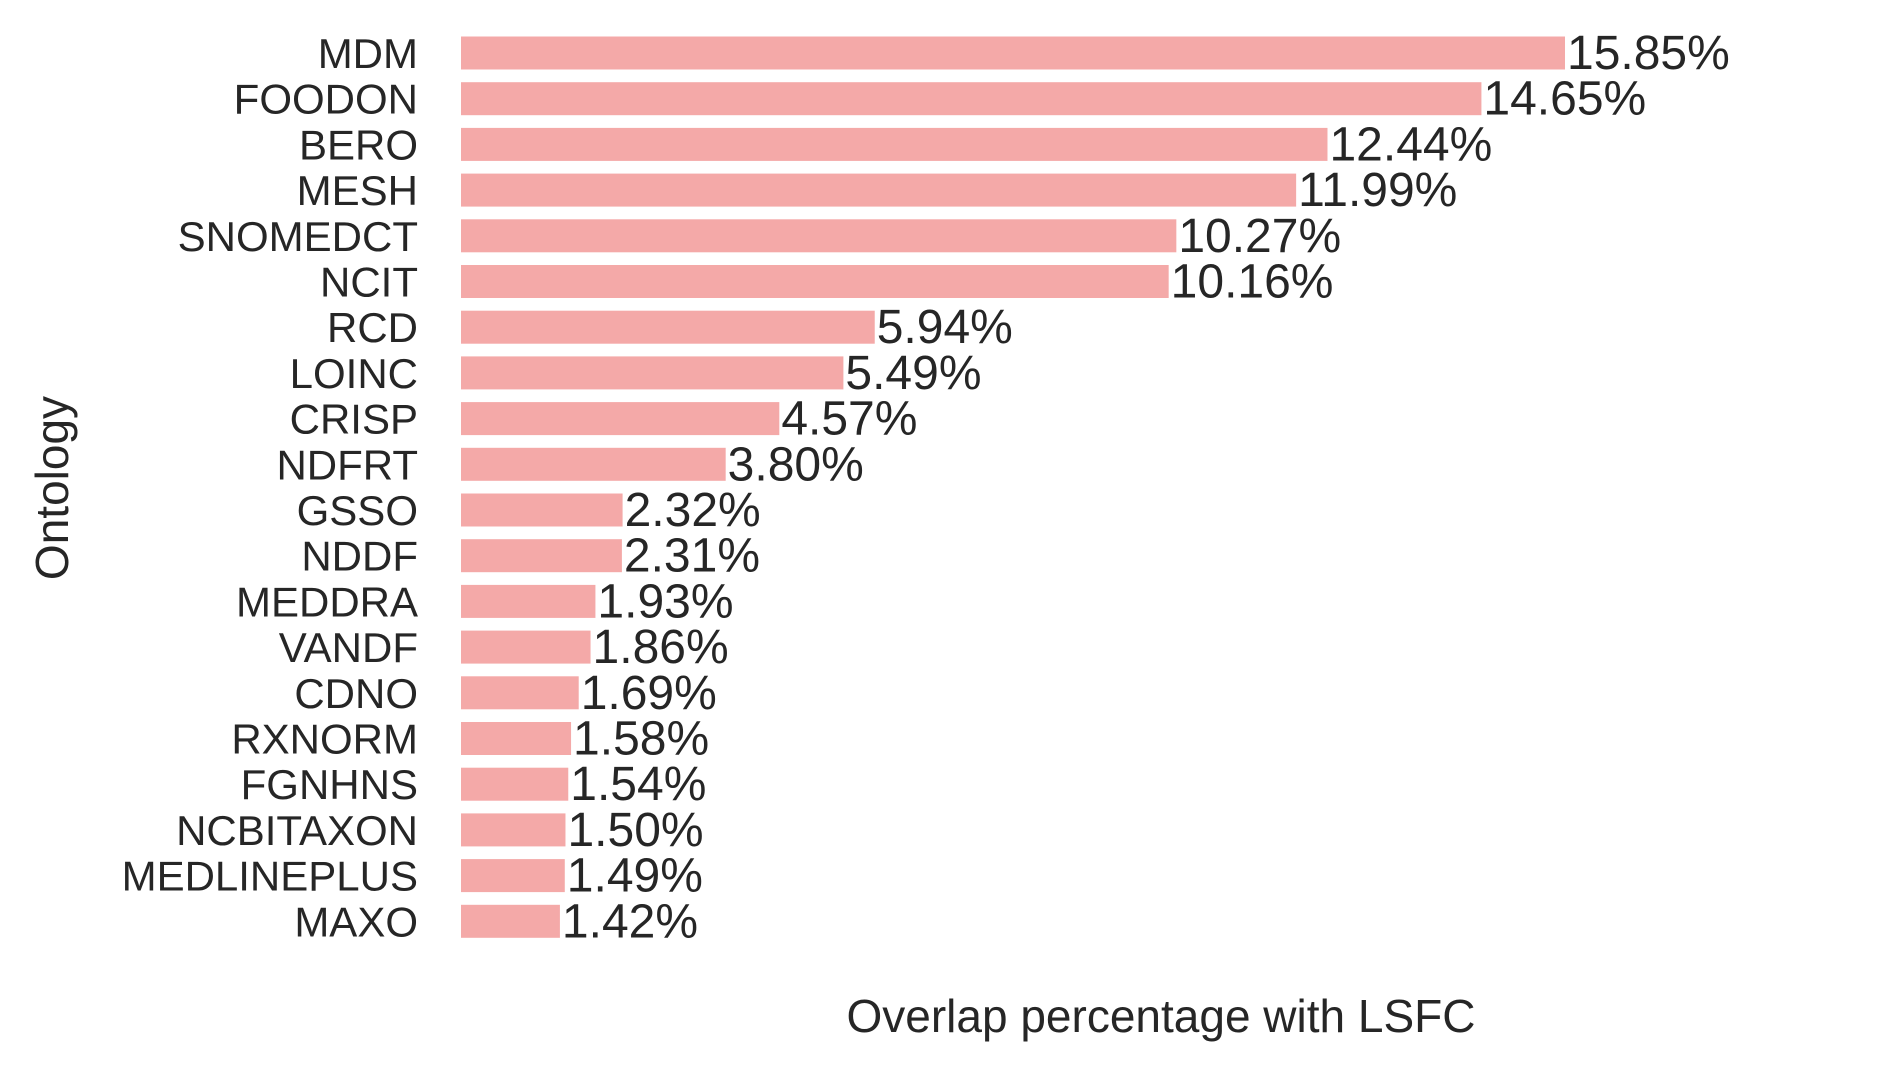 The image size is (1881, 1069). What do you see at coordinates (520, 693) in the screenshot?
I see `bar-cdno` at bounding box center [520, 693].